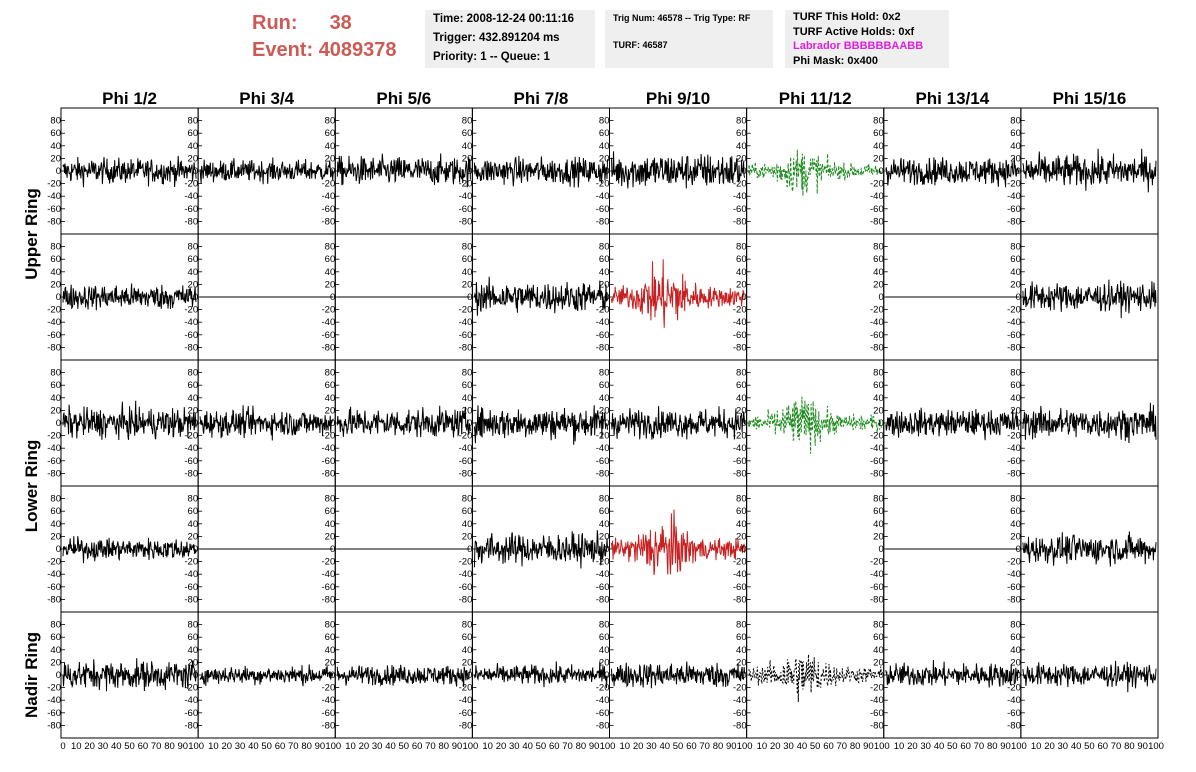 The image size is (1196, 772). Describe the element at coordinates (357, 50) in the screenshot. I see `event-value: 4089378` at that location.